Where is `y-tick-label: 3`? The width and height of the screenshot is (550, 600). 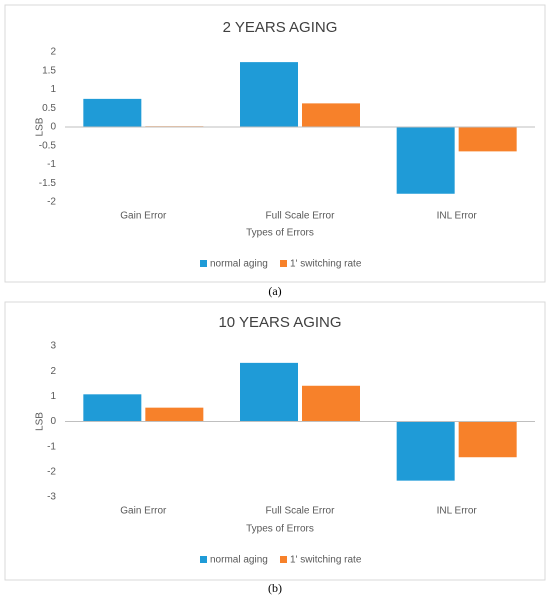
y-tick-label: 3 is located at coordinates (53, 346).